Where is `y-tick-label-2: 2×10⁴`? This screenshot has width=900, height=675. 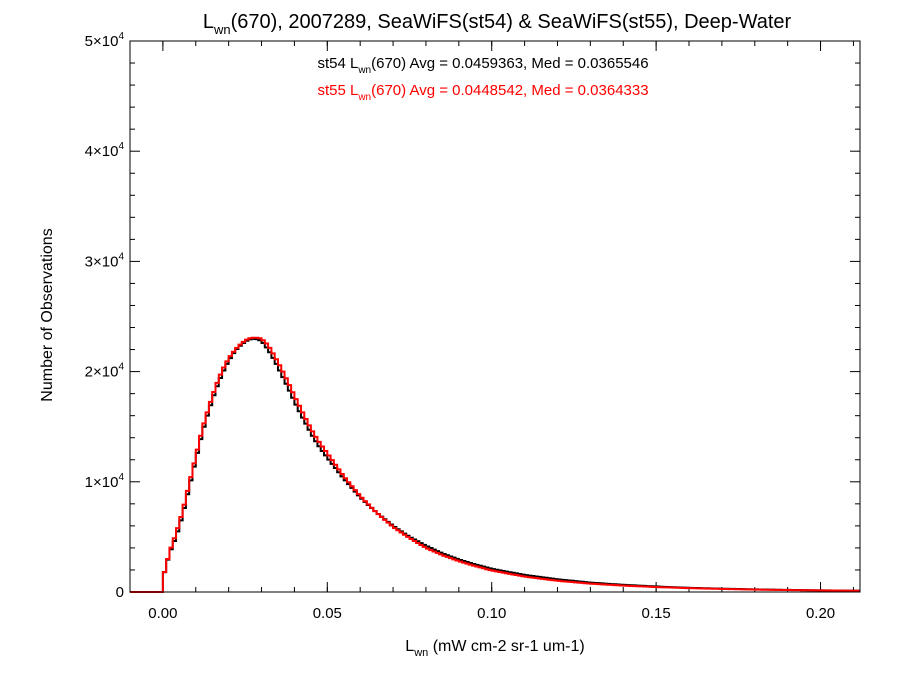 y-tick-label-2: 2×10⁴ is located at coordinates (105, 371).